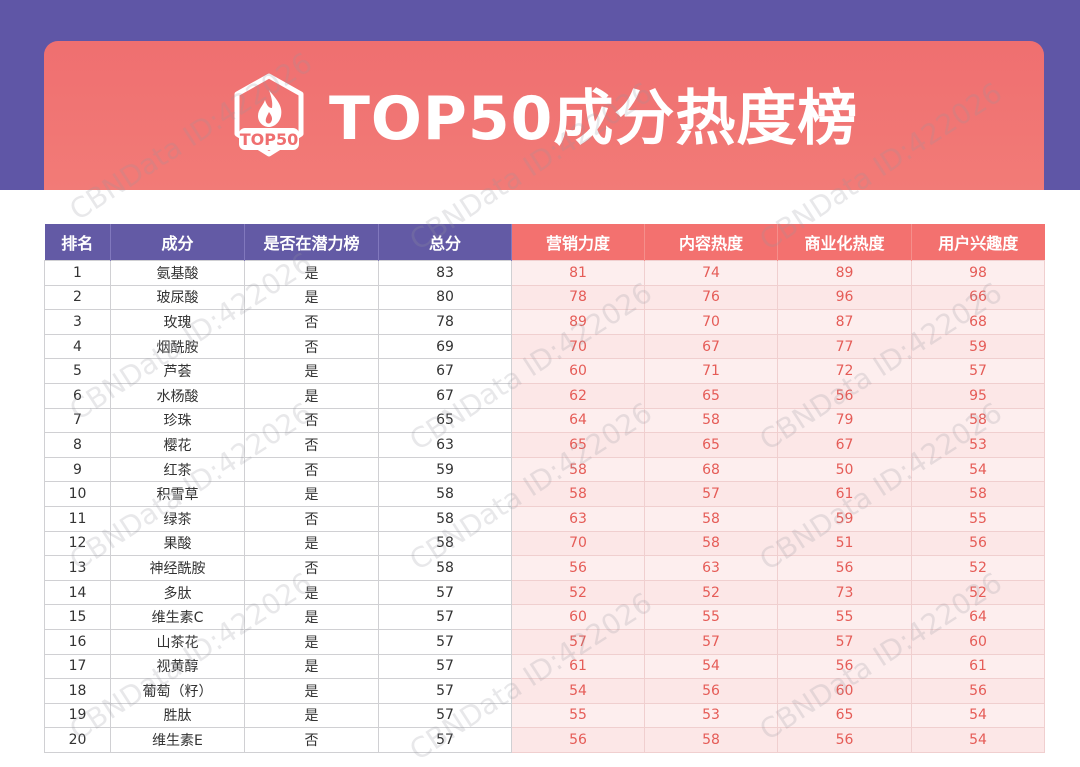  Describe the element at coordinates (445, 371) in the screenshot. I see `table-cell: 67` at that location.